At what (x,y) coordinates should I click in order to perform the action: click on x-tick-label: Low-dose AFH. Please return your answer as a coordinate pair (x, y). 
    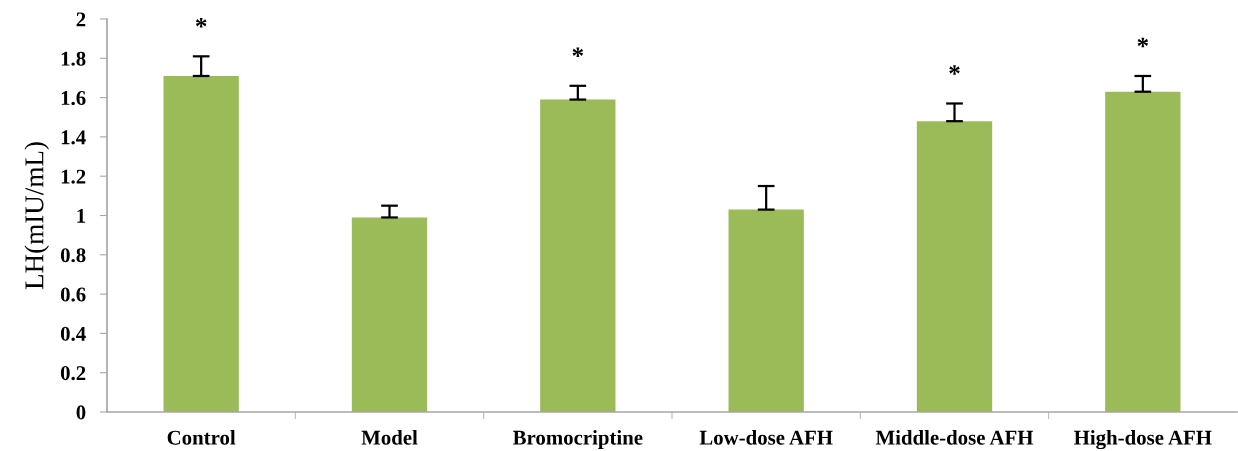
    Looking at the image, I should click on (766, 437).